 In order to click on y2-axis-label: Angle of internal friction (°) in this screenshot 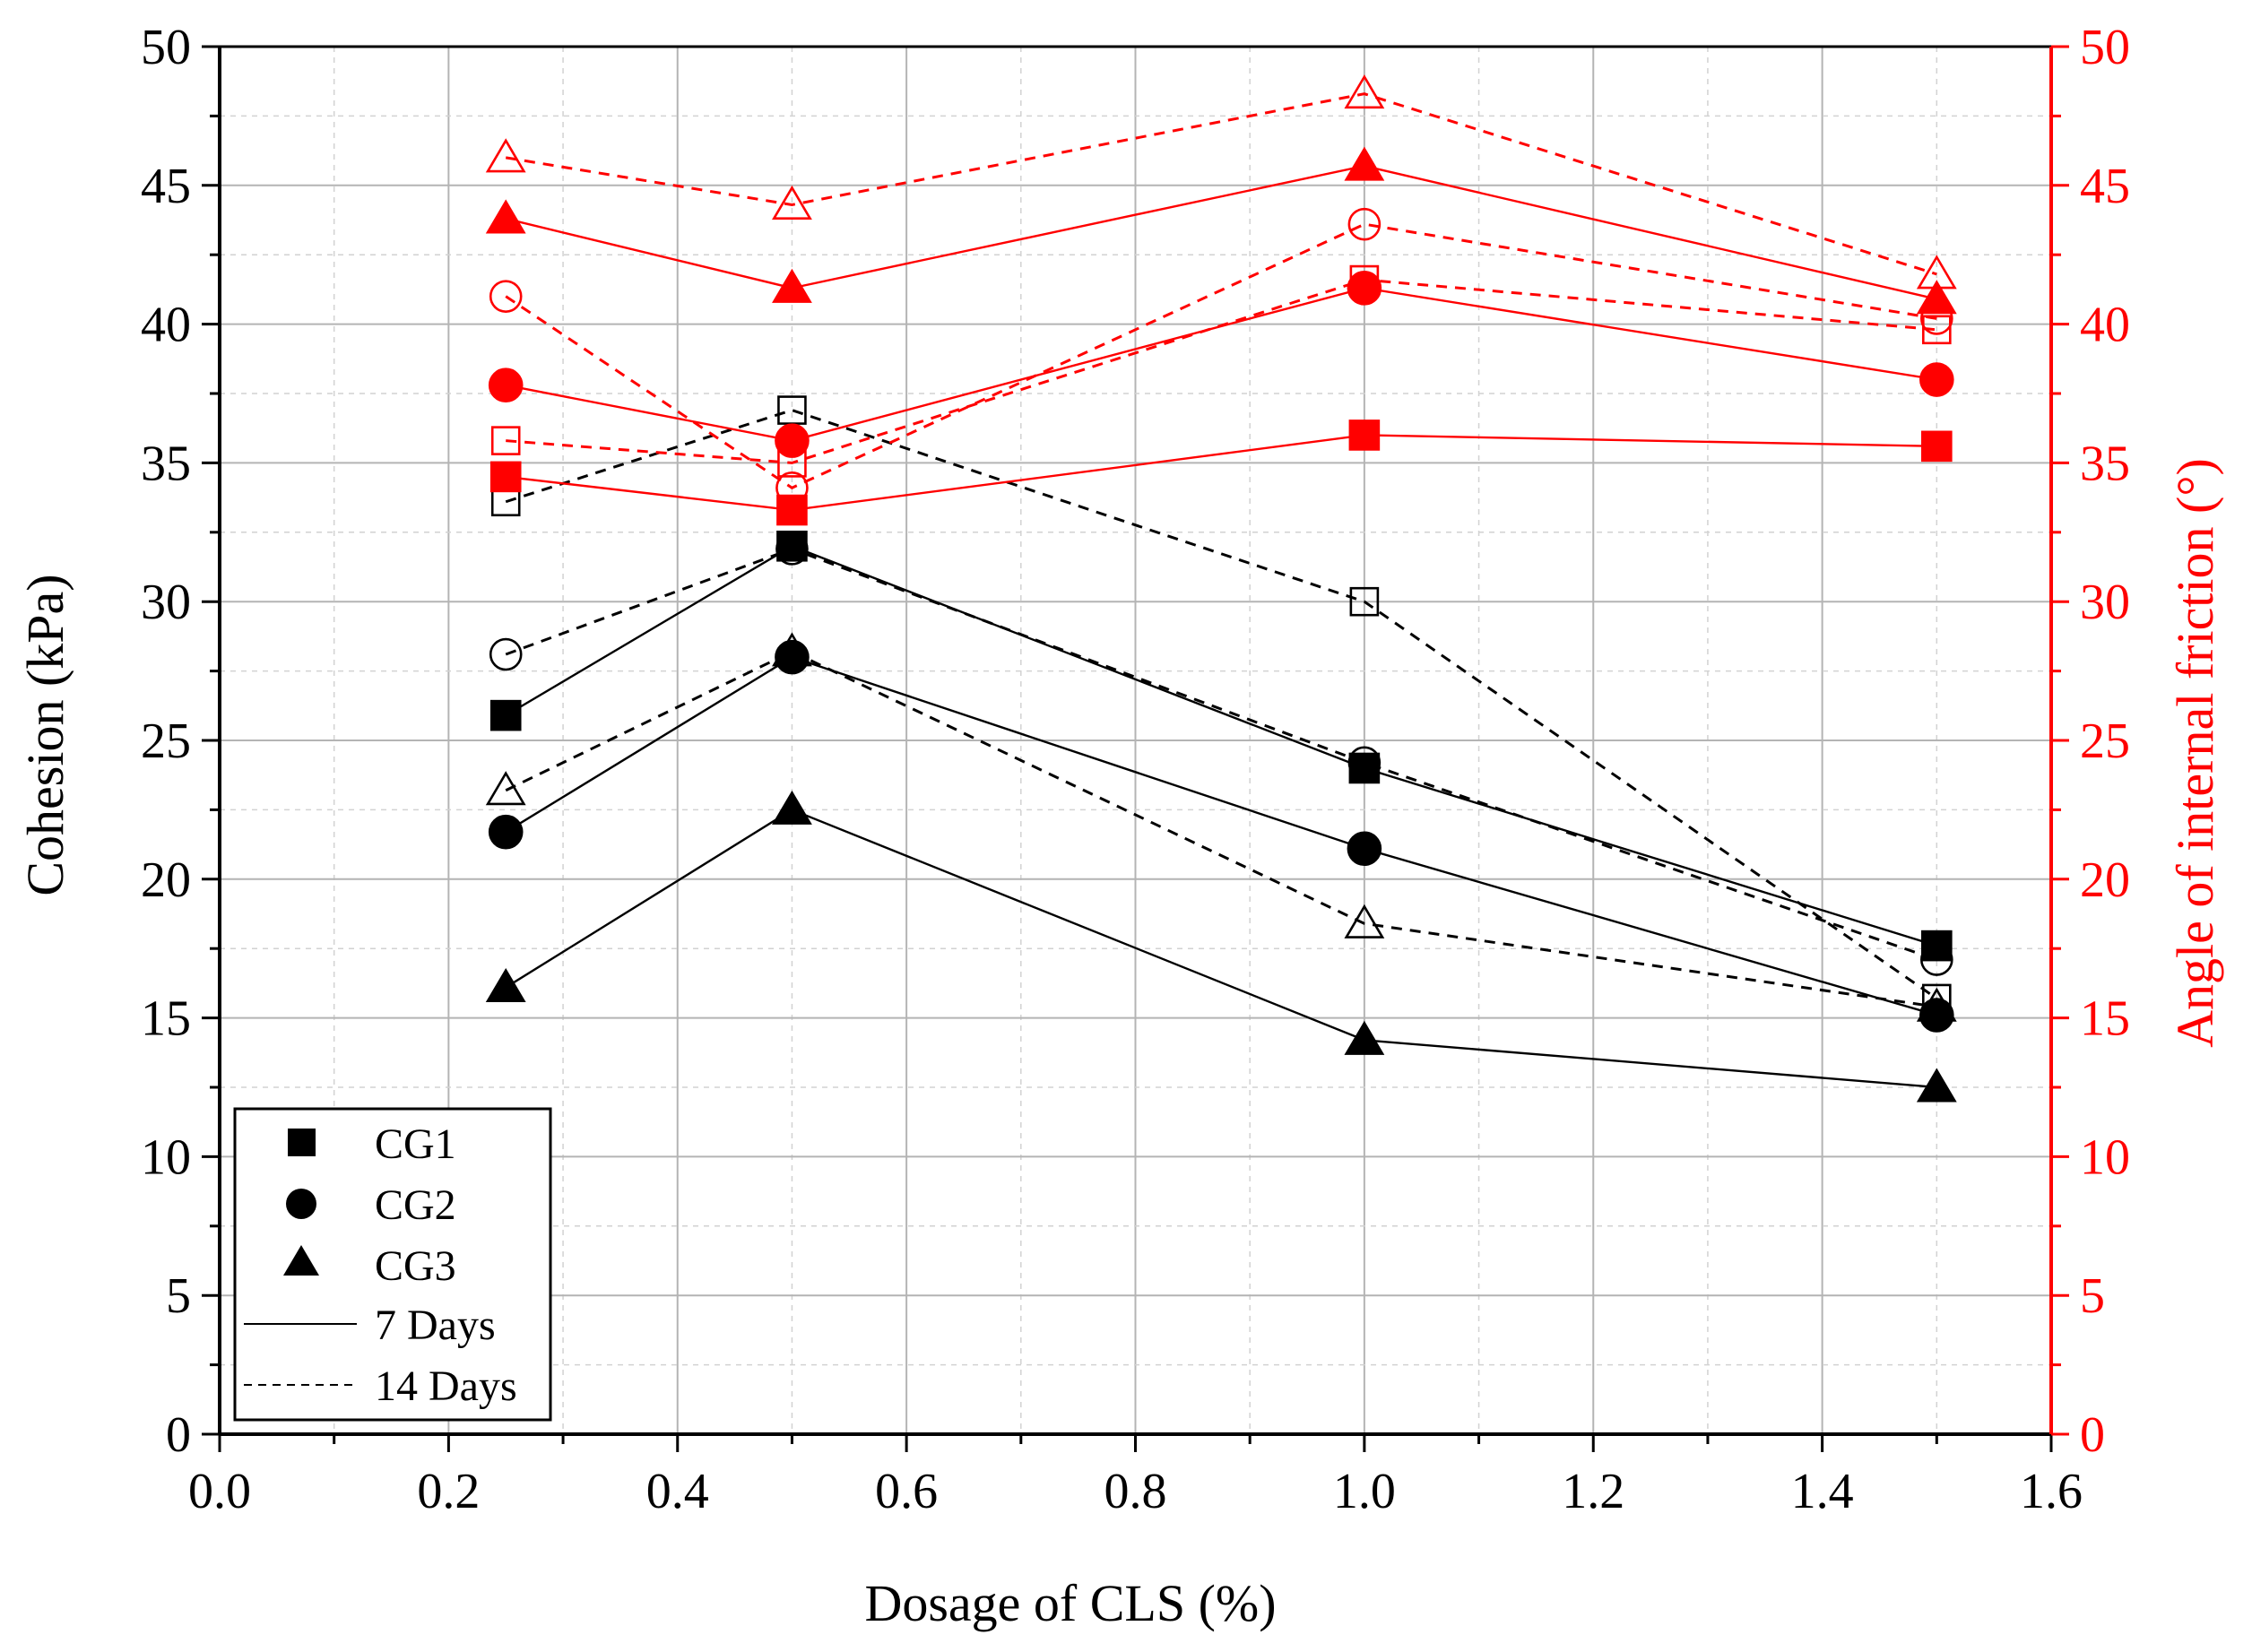, I will do `click(2195, 753)`.